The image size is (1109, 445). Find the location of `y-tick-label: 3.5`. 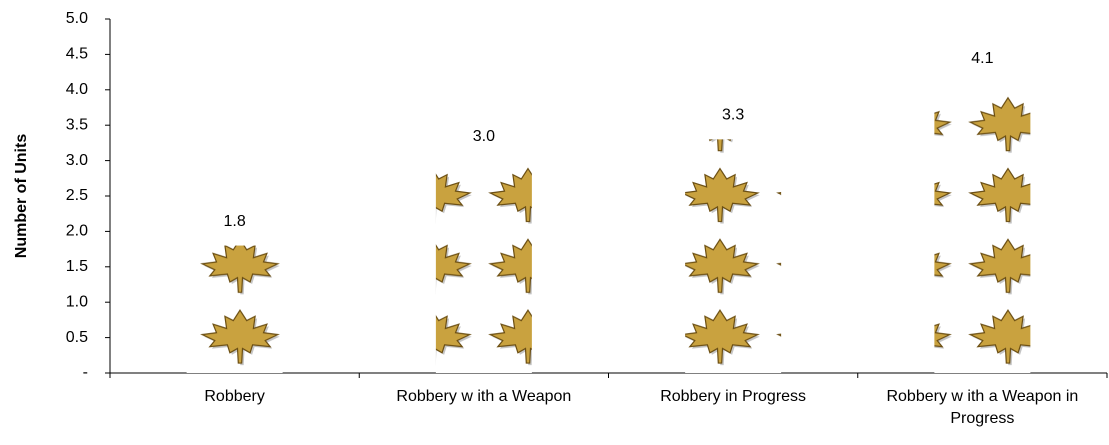

y-tick-label: 3.5 is located at coordinates (77, 124).